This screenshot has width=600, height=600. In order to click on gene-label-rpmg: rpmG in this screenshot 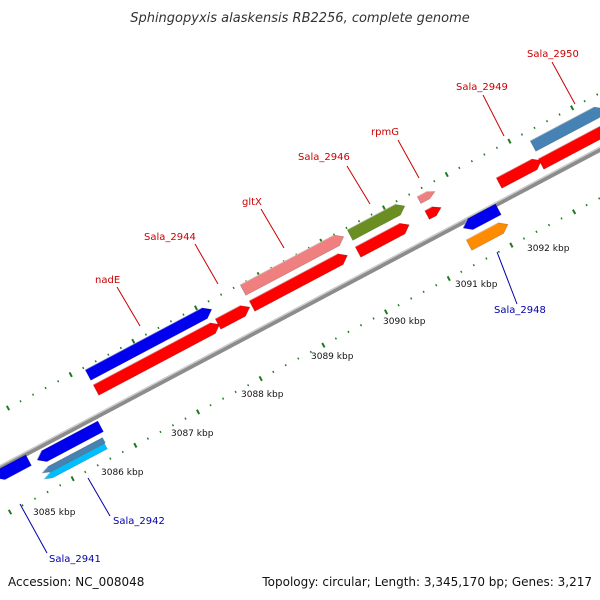, I will do `click(385, 132)`.